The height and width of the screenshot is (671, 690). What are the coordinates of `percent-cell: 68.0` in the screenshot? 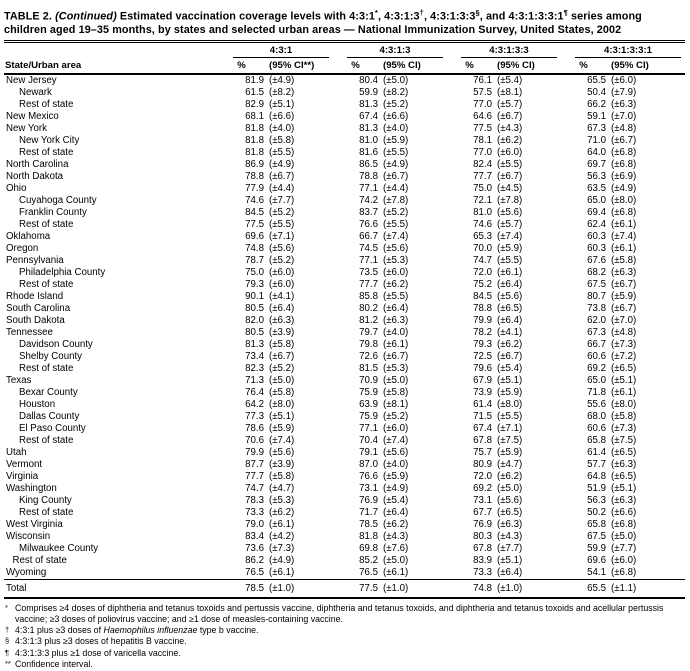 It's located at (596, 416).